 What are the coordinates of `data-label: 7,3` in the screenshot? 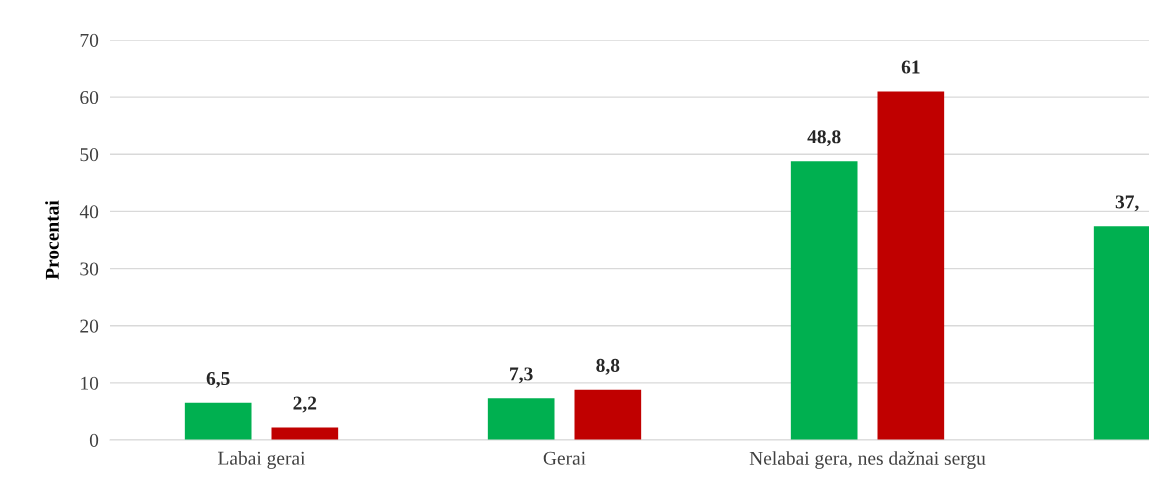 It's located at (521, 375).